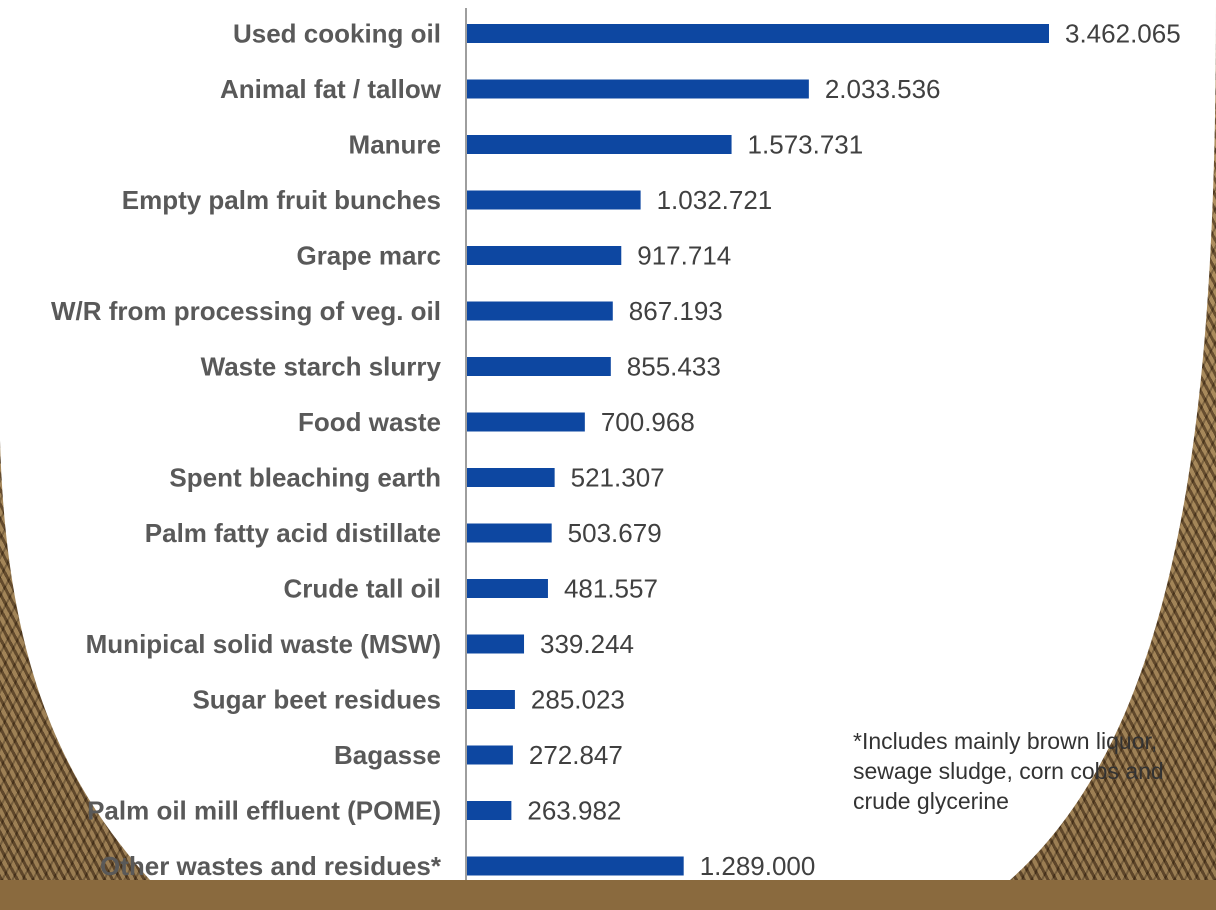 The height and width of the screenshot is (910, 1216). Describe the element at coordinates (293, 533) in the screenshot. I see `category-label: Palm fatty acid distillate` at that location.